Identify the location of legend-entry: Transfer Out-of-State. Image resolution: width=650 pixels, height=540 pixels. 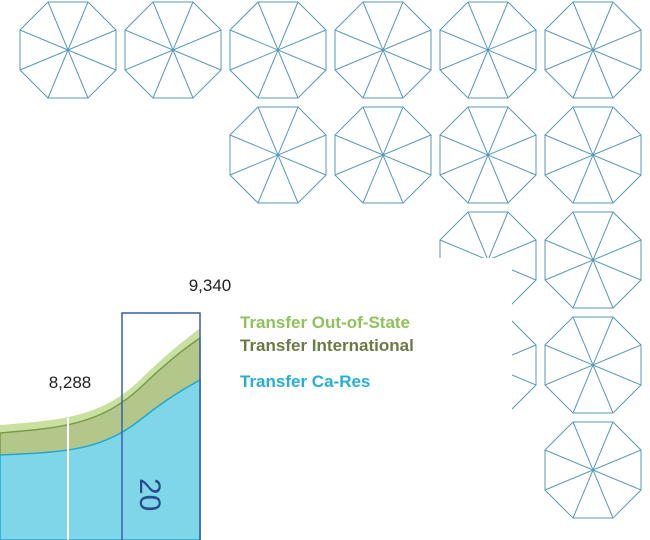
(325, 322).